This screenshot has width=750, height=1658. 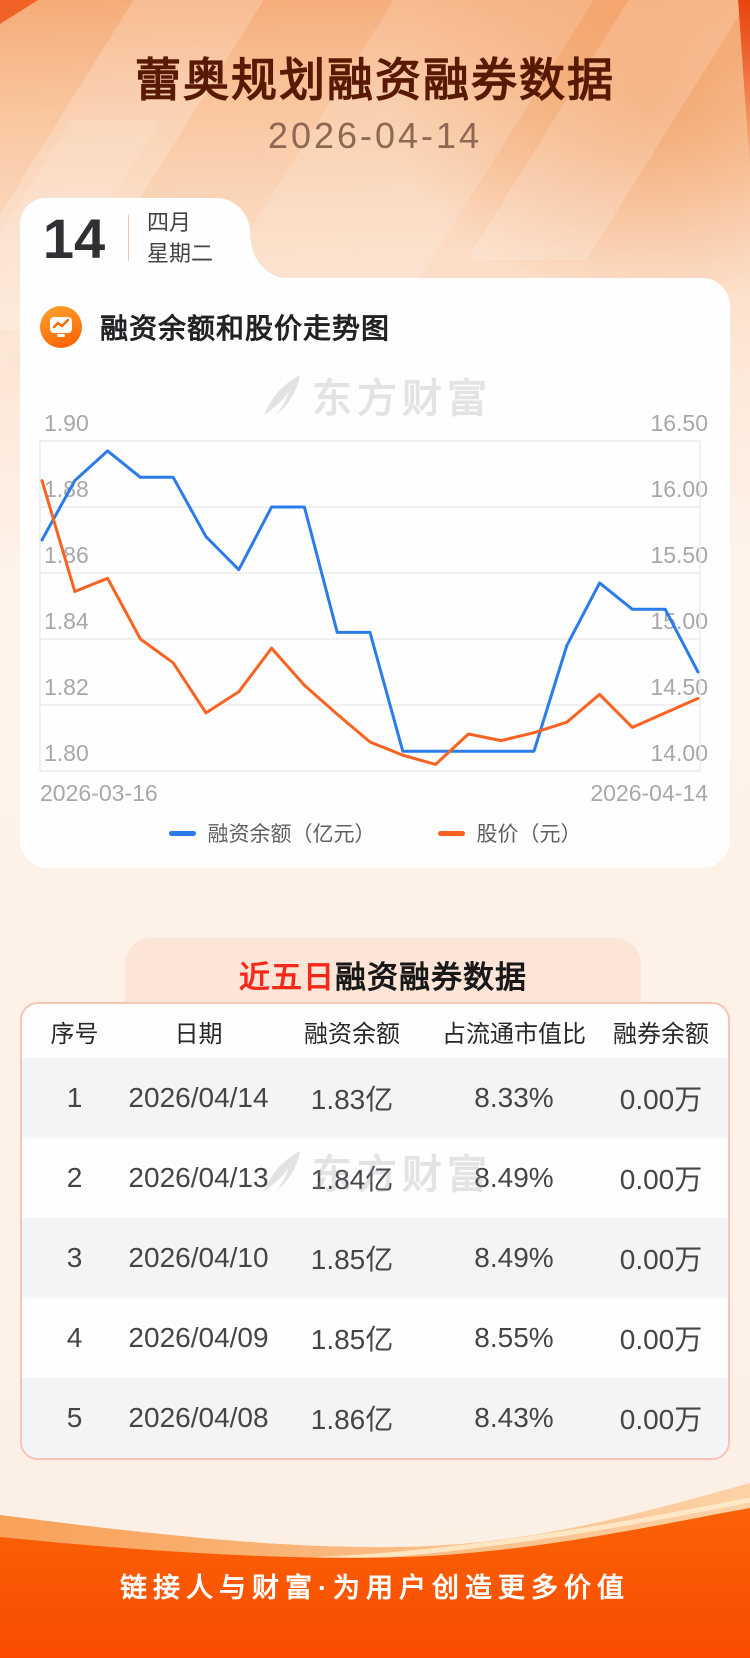 I want to click on svg-text: 1.82, so click(x=66, y=687).